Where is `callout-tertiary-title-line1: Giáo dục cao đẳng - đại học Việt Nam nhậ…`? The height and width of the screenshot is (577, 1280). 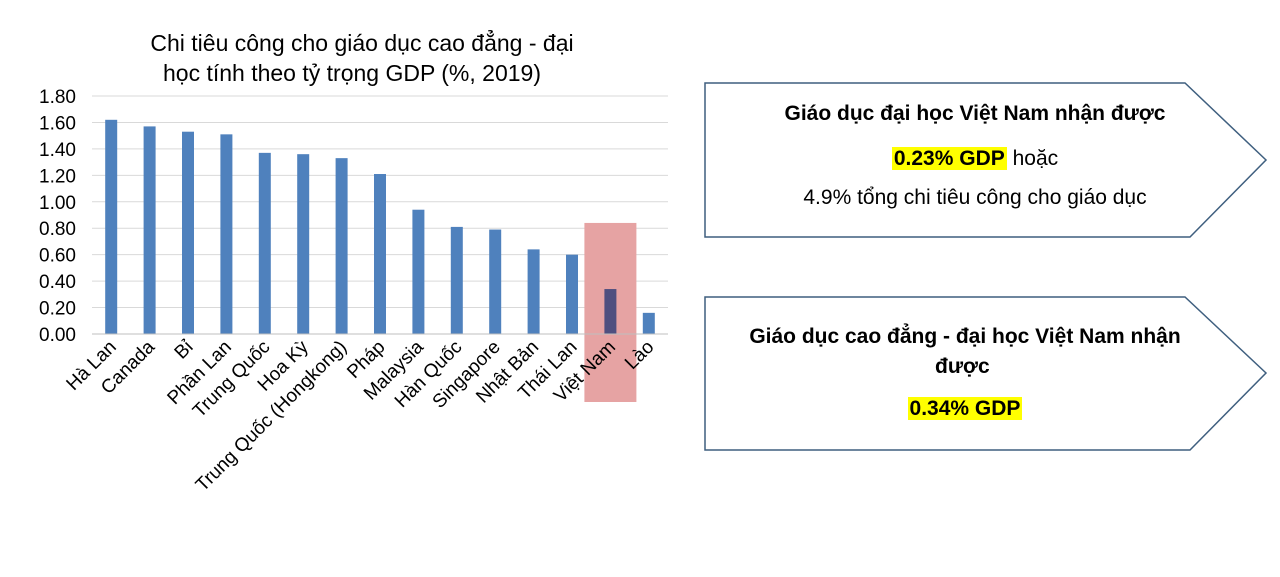
callout-tertiary-title-line1: Giáo dục cao đẳng - đại học Việt Nam nhậ… is located at coordinates (965, 336).